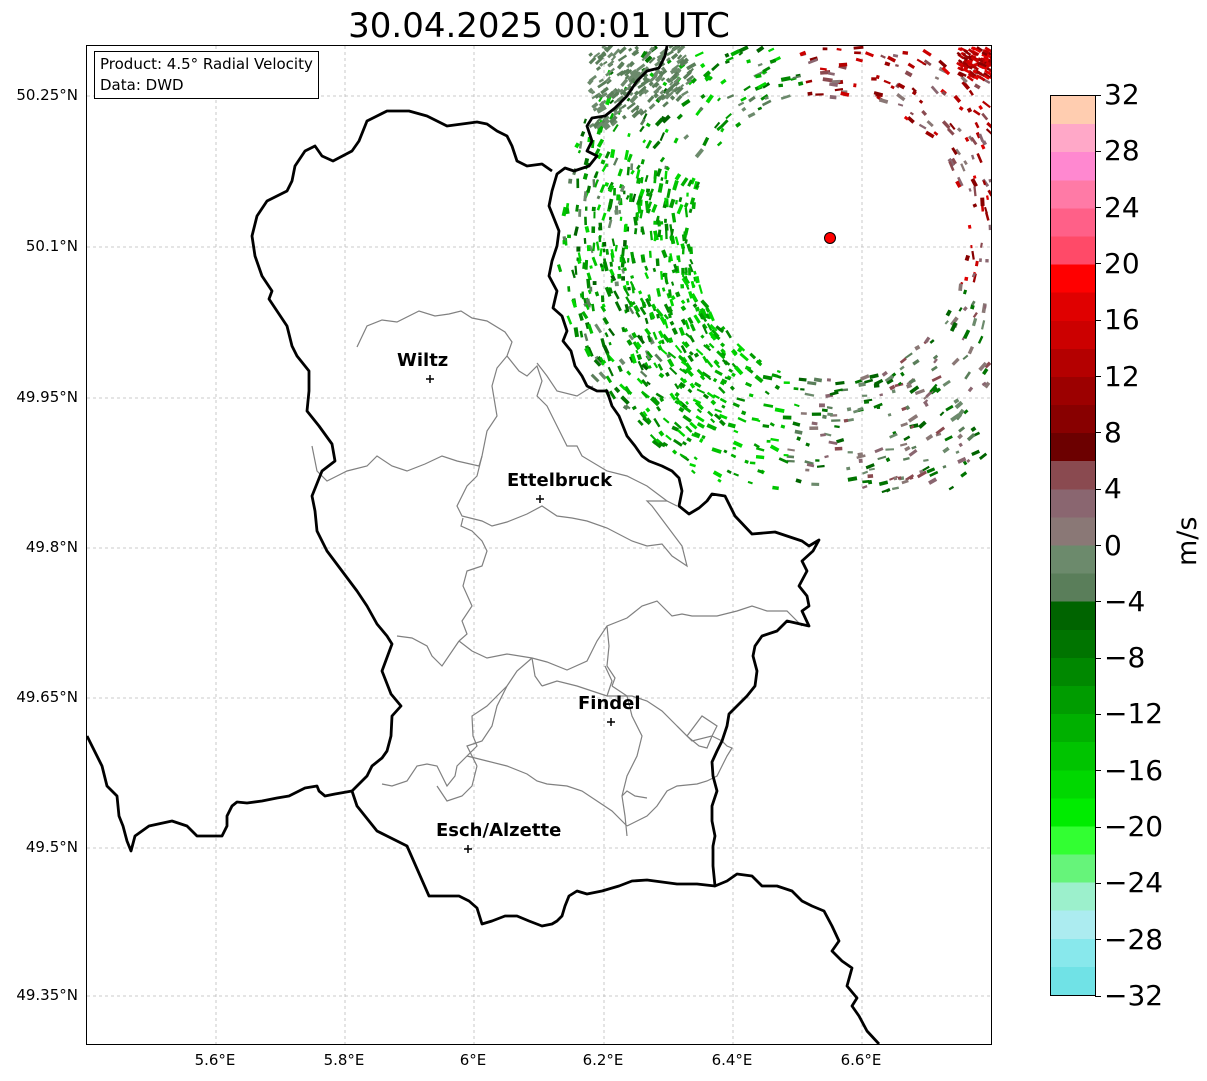 The image size is (1207, 1081). I want to click on colorbar-tick-label: 12, so click(1122, 376).